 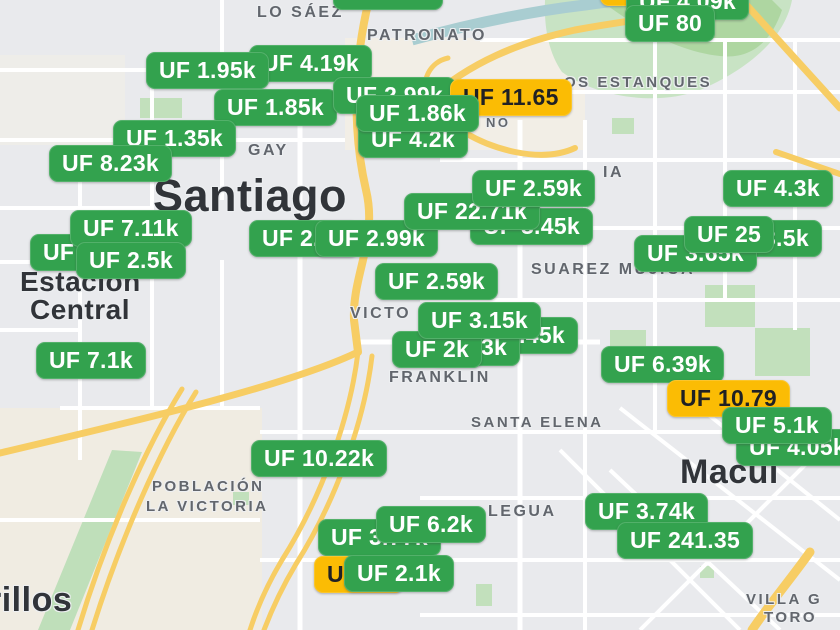 I want to click on district-label: POBLACIÓN, so click(x=208, y=486).